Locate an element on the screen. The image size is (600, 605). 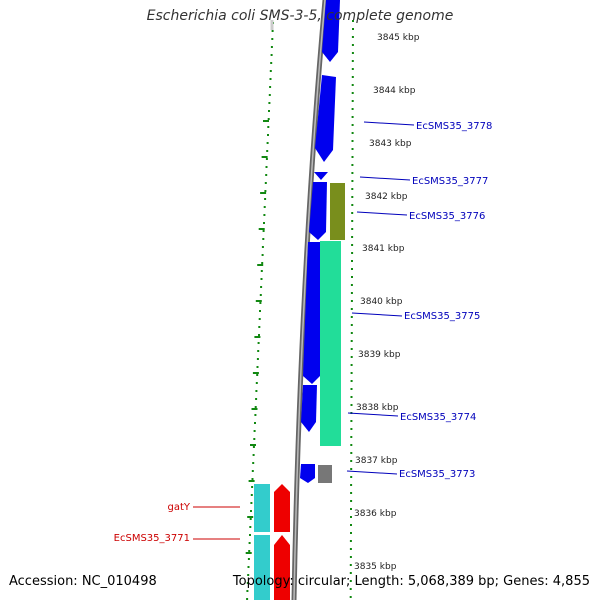
backbone-highlight is located at coordinates (309, 300).